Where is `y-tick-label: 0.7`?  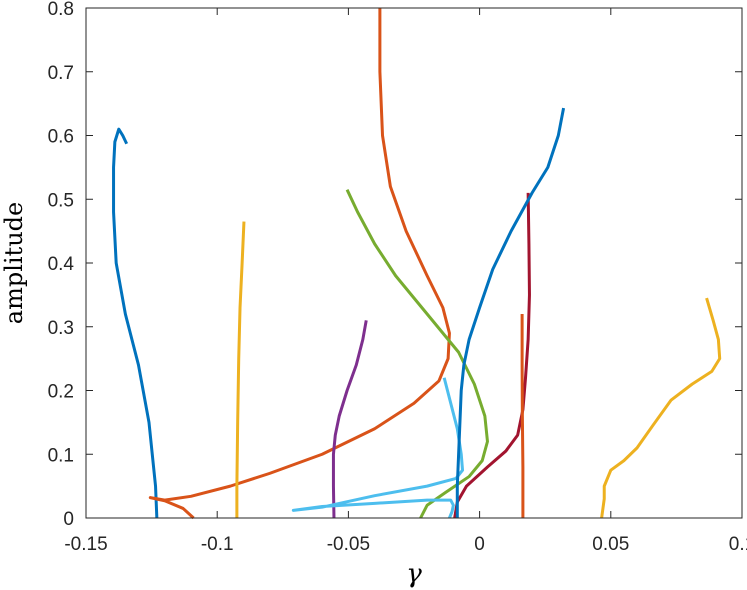
y-tick-label: 0.7 is located at coordinates (61, 73).